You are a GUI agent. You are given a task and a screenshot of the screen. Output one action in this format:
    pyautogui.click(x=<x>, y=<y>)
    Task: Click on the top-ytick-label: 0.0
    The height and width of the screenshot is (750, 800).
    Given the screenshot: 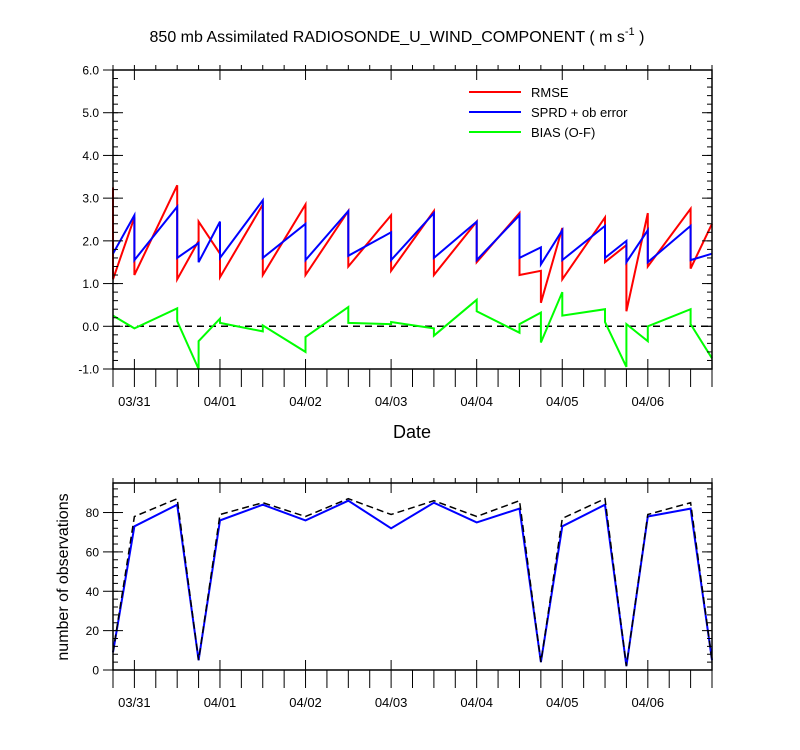 What is the action you would take?
    pyautogui.click(x=90, y=327)
    